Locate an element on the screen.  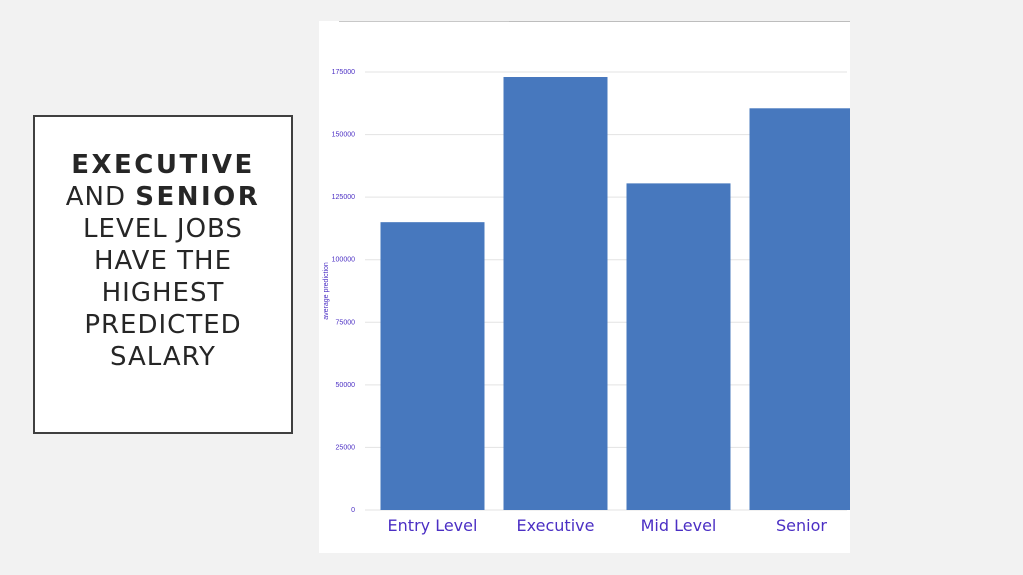
y-tick-label: 150000 is located at coordinates (343, 135).